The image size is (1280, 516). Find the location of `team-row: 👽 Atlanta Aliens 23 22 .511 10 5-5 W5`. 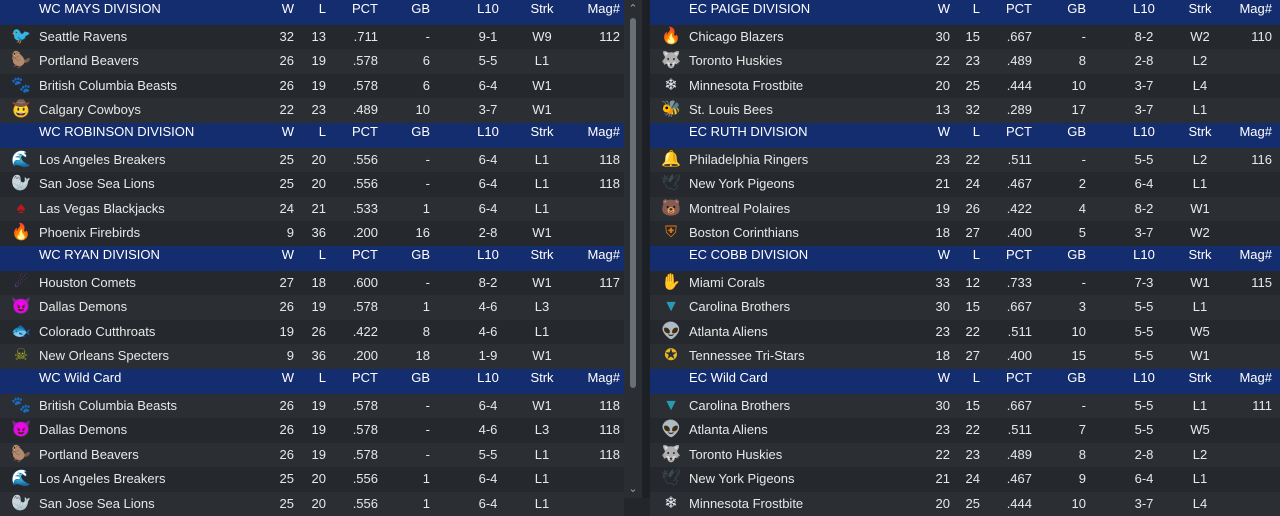

team-row: 👽 Atlanta Aliens 23 22 .511 10 5-5 W5 is located at coordinates (965, 332).